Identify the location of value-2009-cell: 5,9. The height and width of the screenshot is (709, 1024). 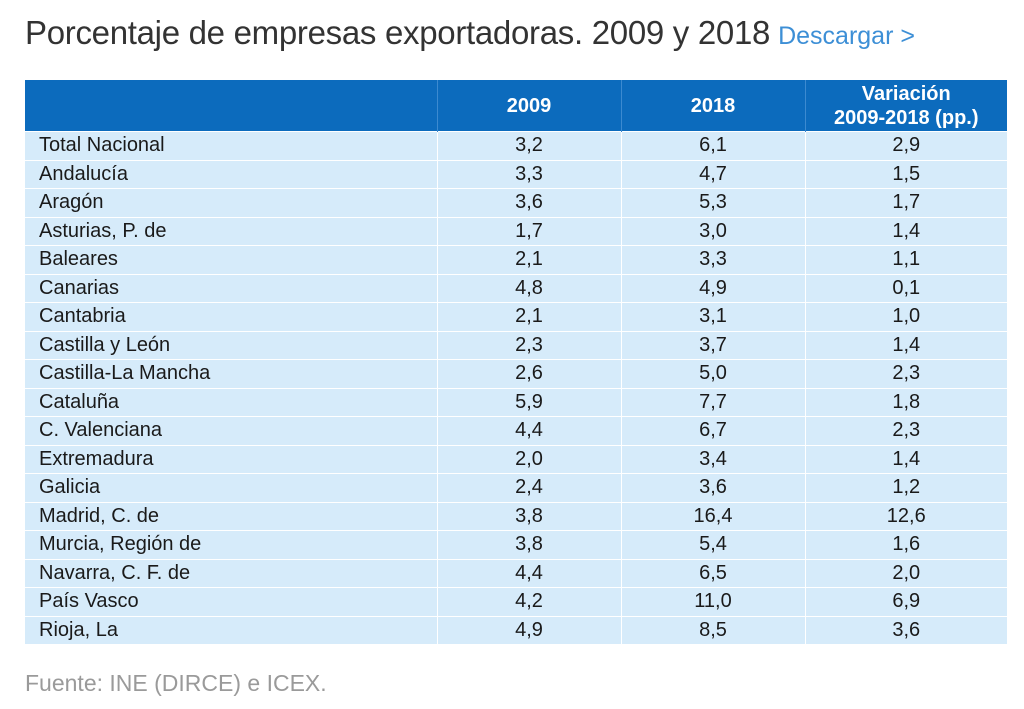
(529, 402).